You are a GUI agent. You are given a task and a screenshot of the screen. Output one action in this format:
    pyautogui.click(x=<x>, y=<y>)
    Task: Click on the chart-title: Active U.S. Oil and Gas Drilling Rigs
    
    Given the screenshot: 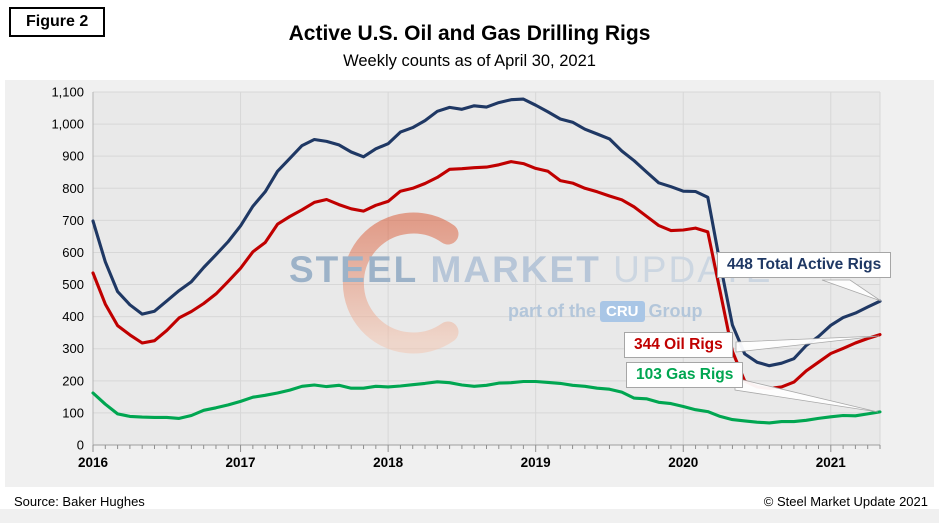 What is the action you would take?
    pyautogui.click(x=469, y=33)
    